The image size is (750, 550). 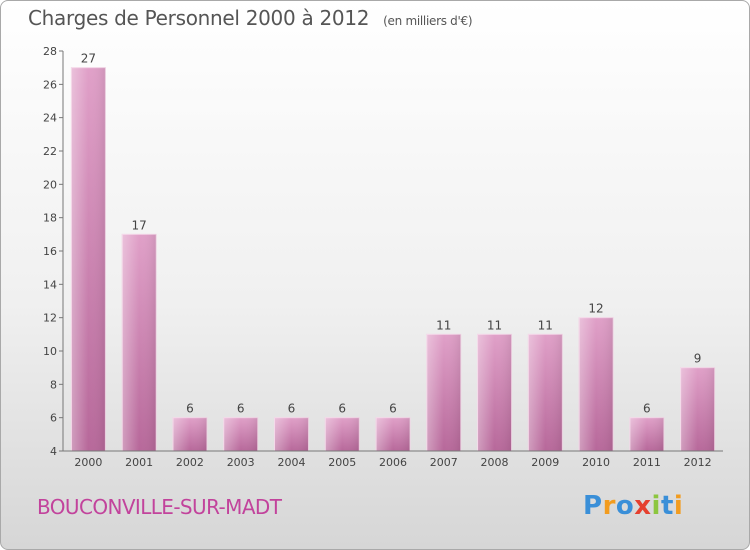 I want to click on data-label-2008: 11, so click(x=494, y=325).